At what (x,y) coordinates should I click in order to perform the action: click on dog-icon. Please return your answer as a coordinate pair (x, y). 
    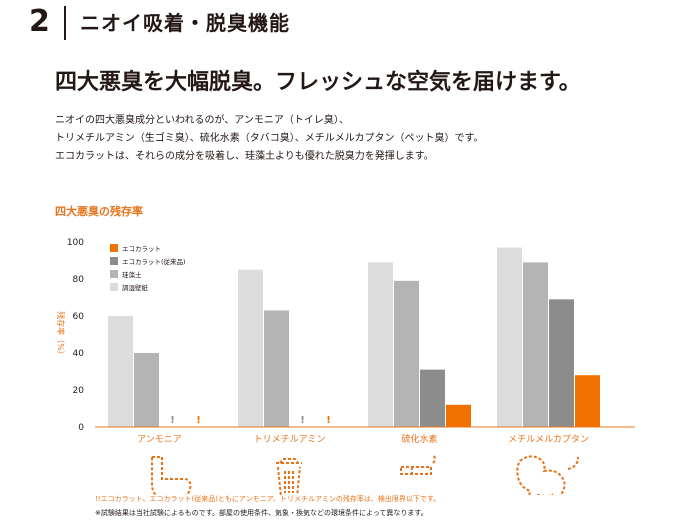
    Looking at the image, I should click on (547, 475).